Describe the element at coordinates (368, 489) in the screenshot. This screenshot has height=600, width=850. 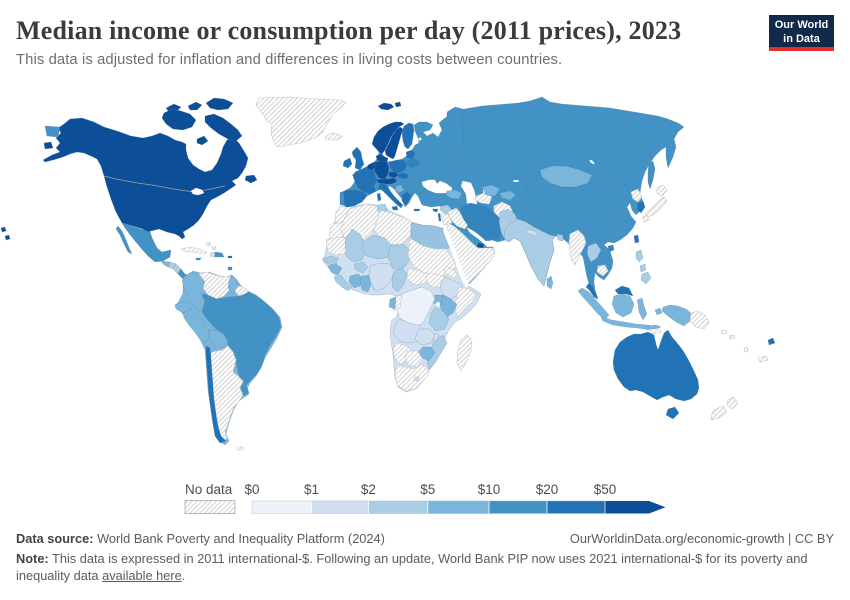
I see `svg-text: $2` at that location.